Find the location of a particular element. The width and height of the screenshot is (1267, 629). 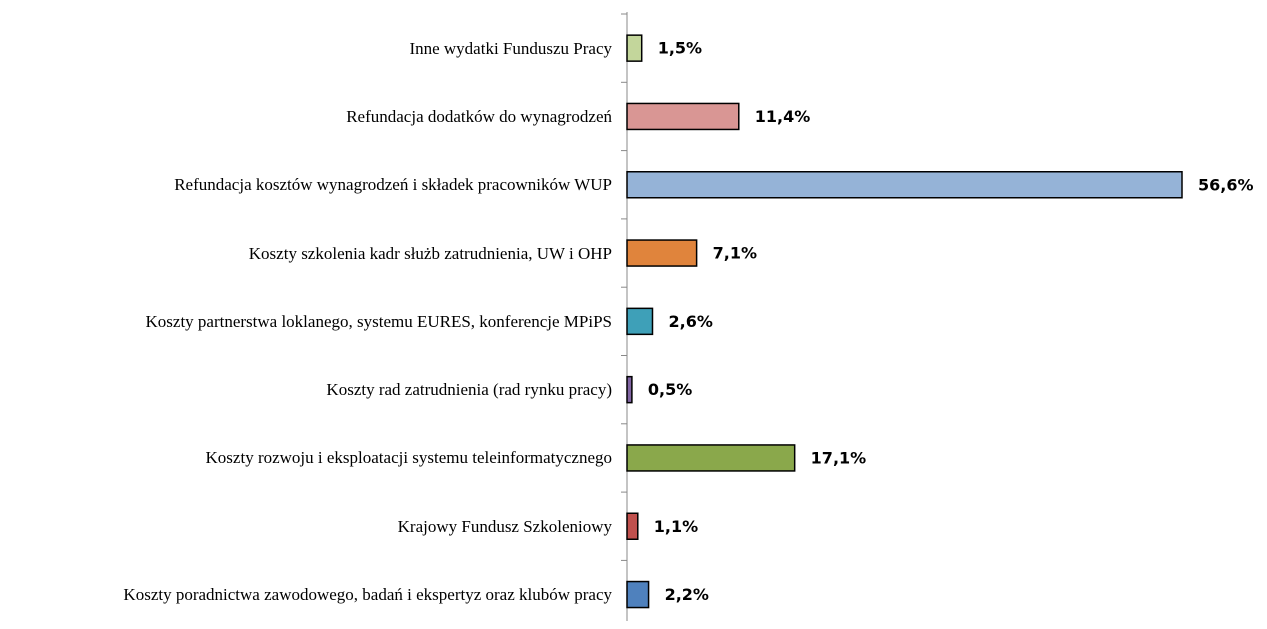

category-label: Krajowy Fundusz Szkoleniowy is located at coordinates (504, 526).